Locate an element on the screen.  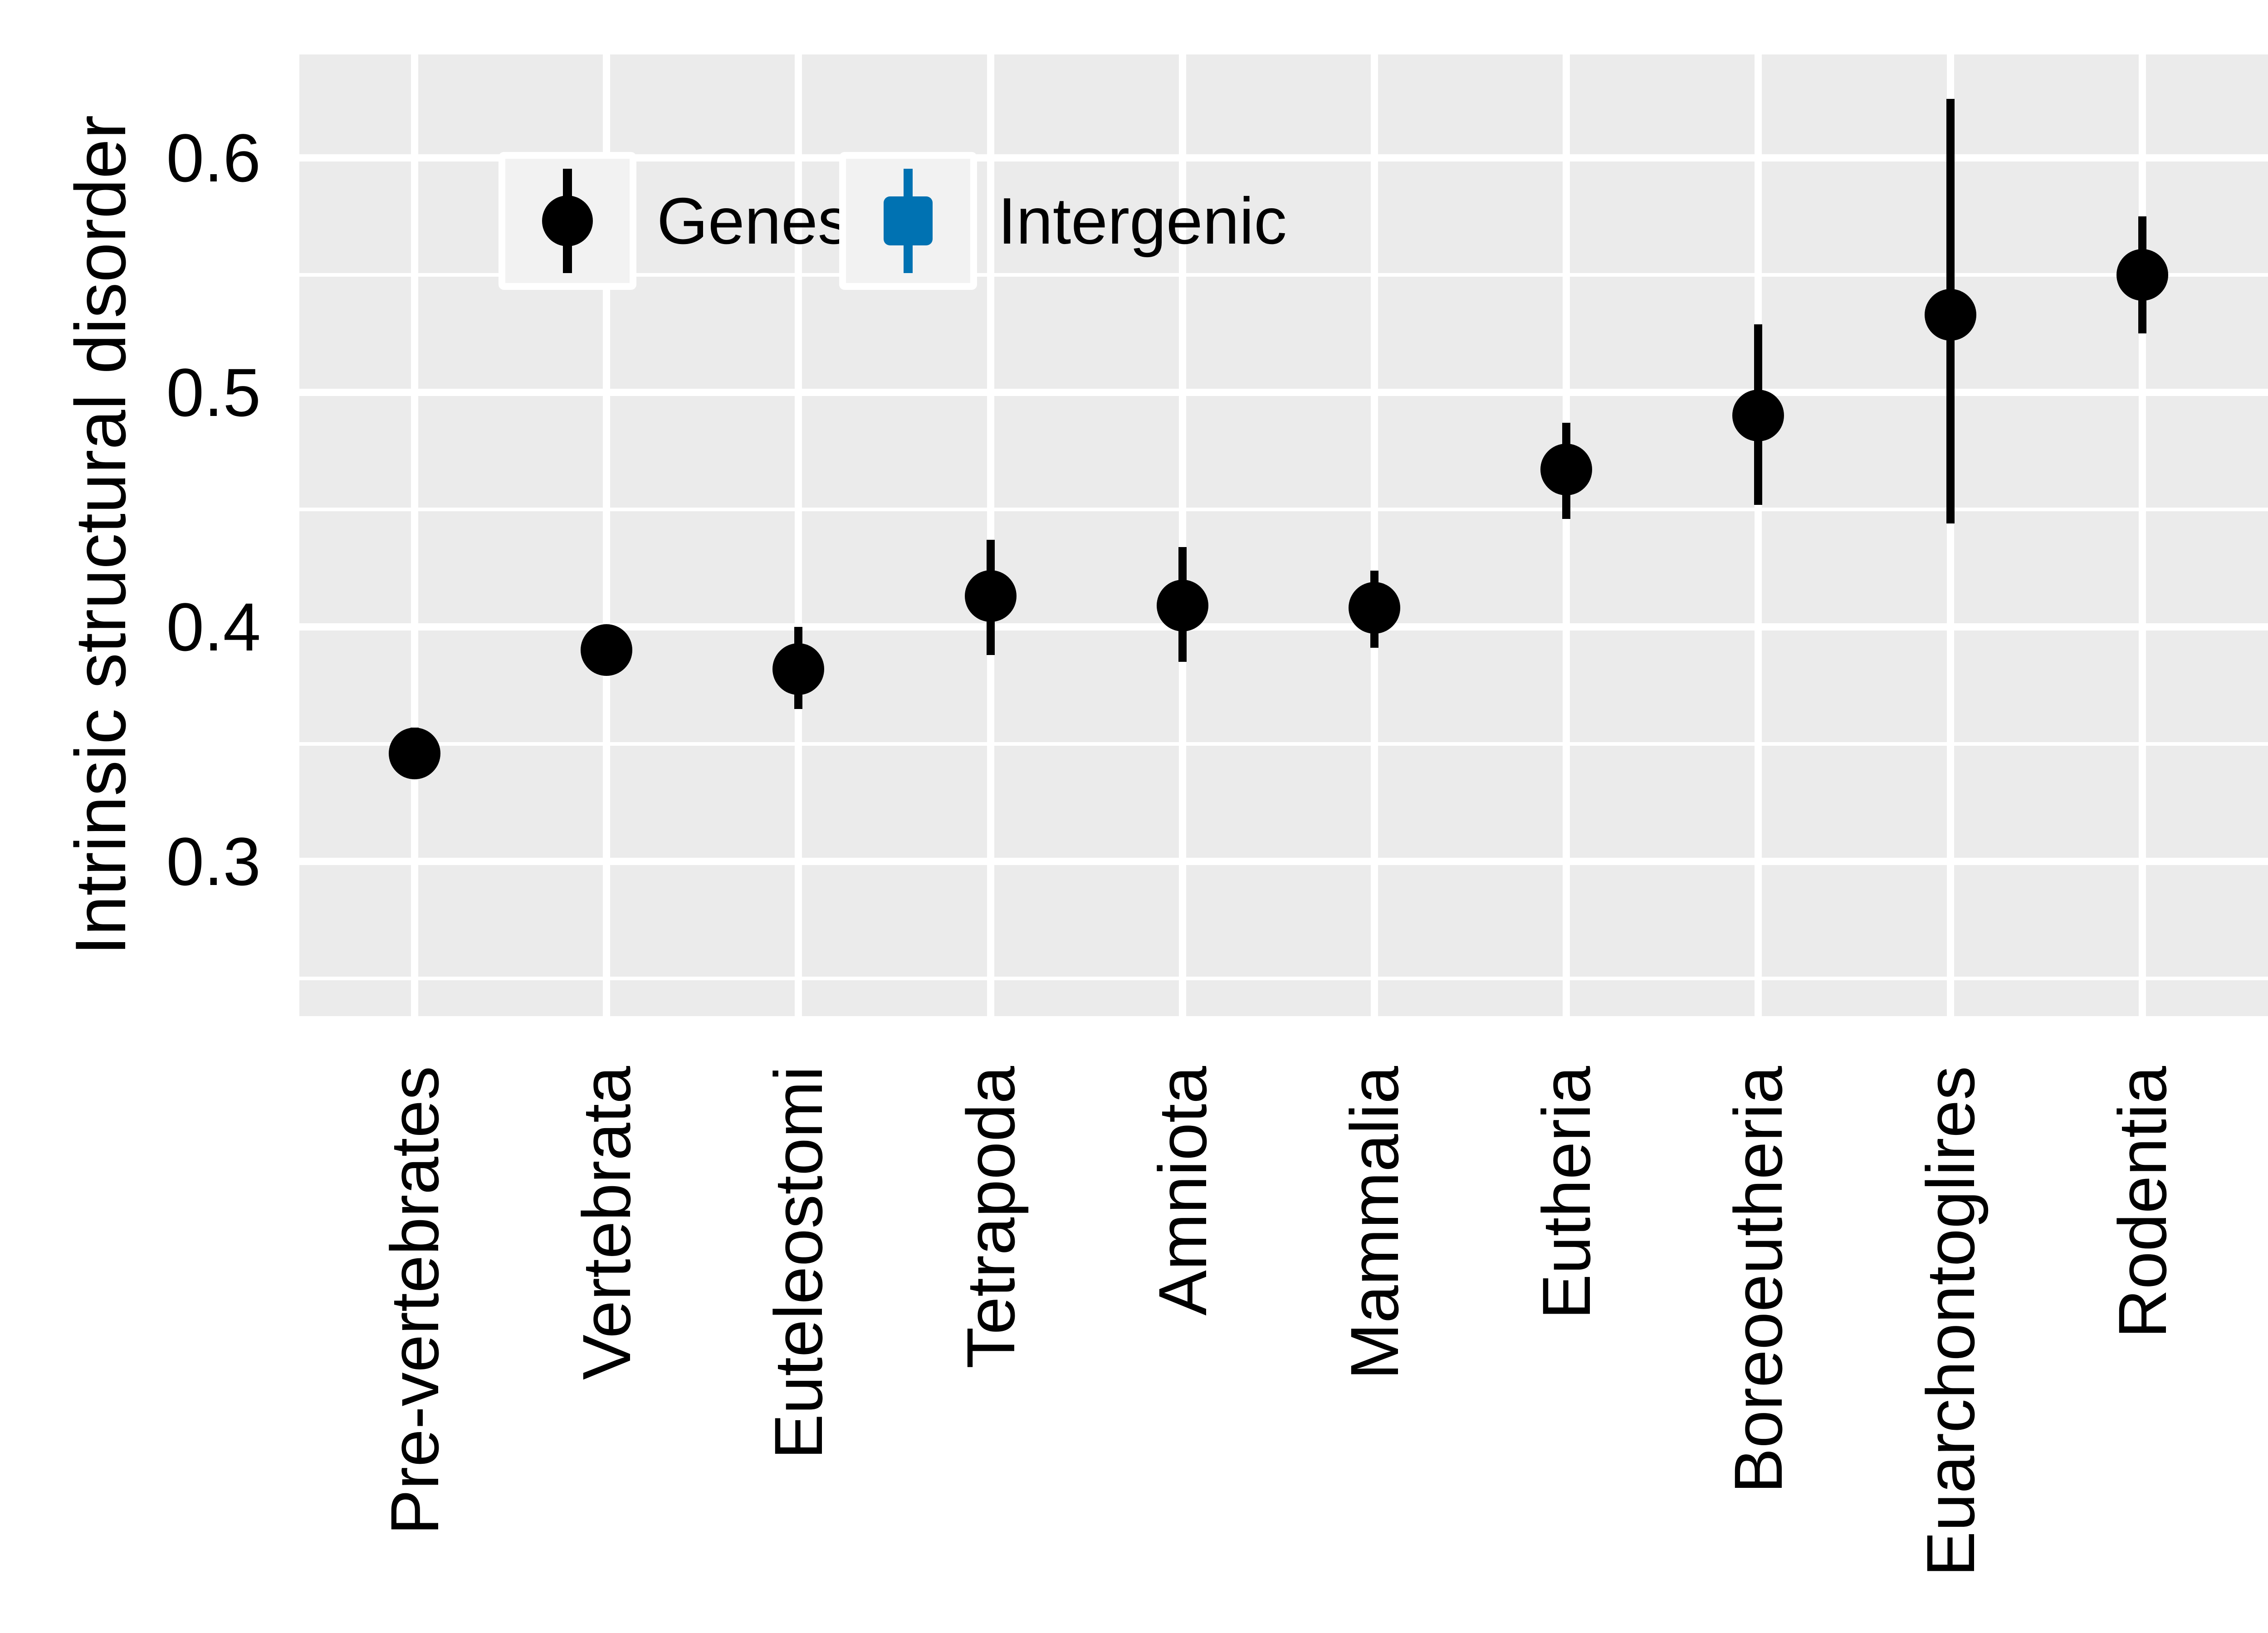
y-tick-label-0.6: 0.6 is located at coordinates (214, 157).